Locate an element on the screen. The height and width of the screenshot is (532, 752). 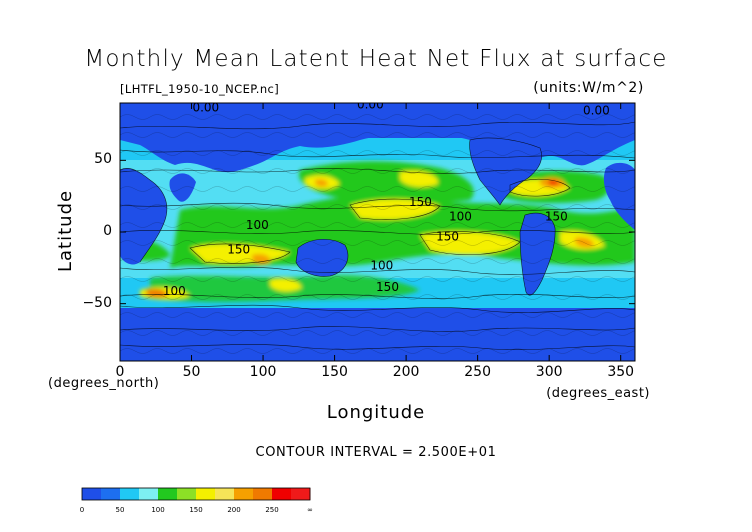
units-label: (units:W/m^2) is located at coordinates (588, 88).